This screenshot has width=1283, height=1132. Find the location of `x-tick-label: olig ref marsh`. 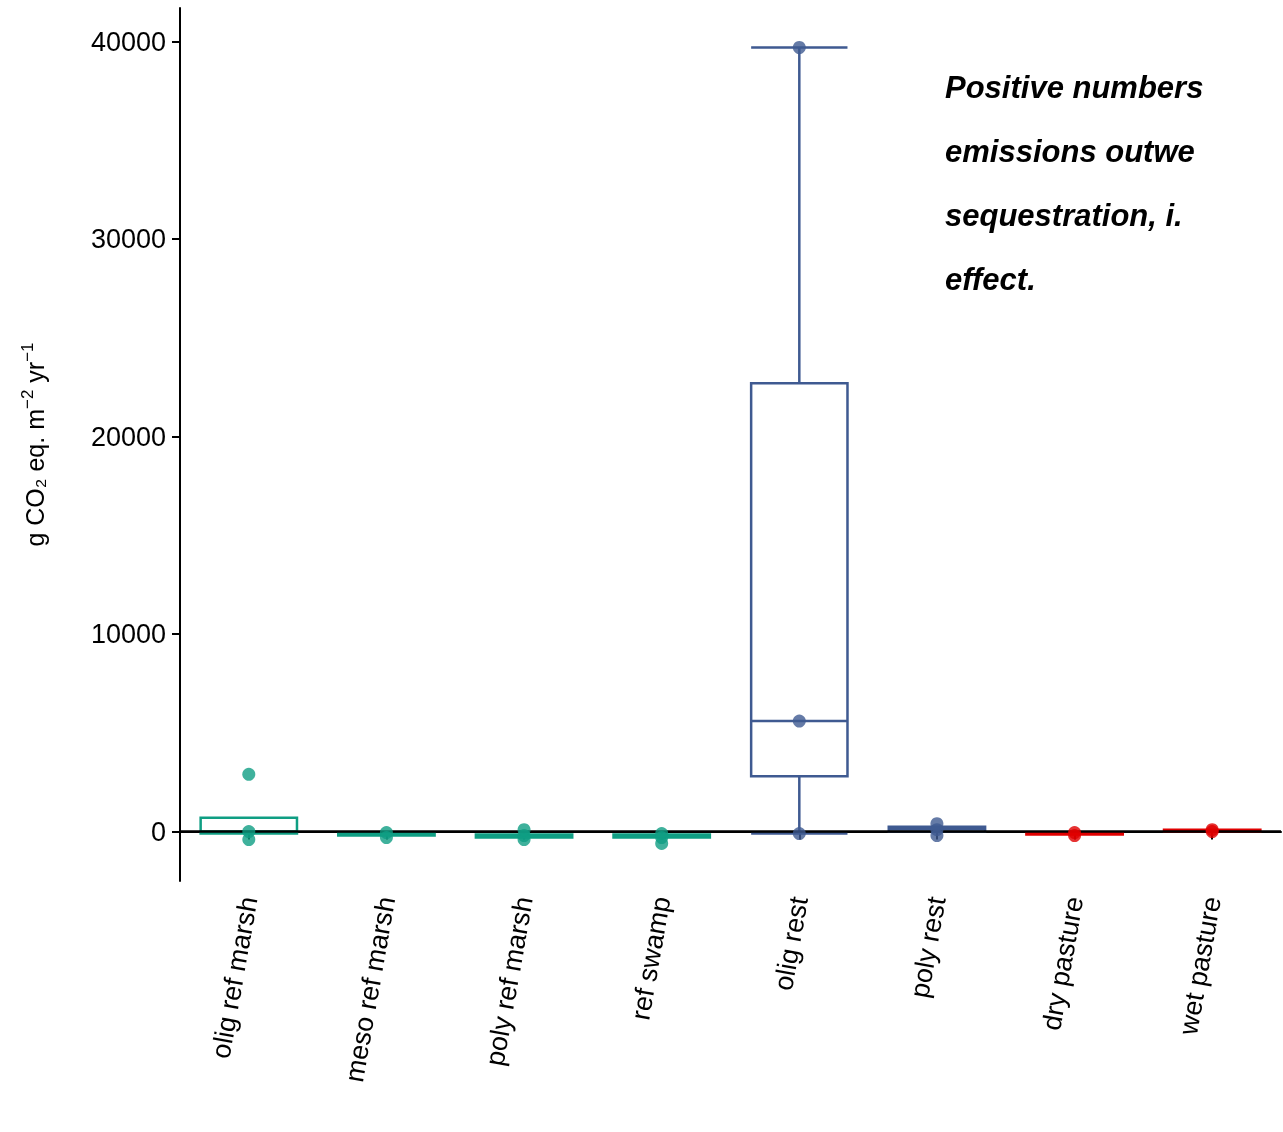

x-tick-label: olig ref marsh is located at coordinates (234, 977).